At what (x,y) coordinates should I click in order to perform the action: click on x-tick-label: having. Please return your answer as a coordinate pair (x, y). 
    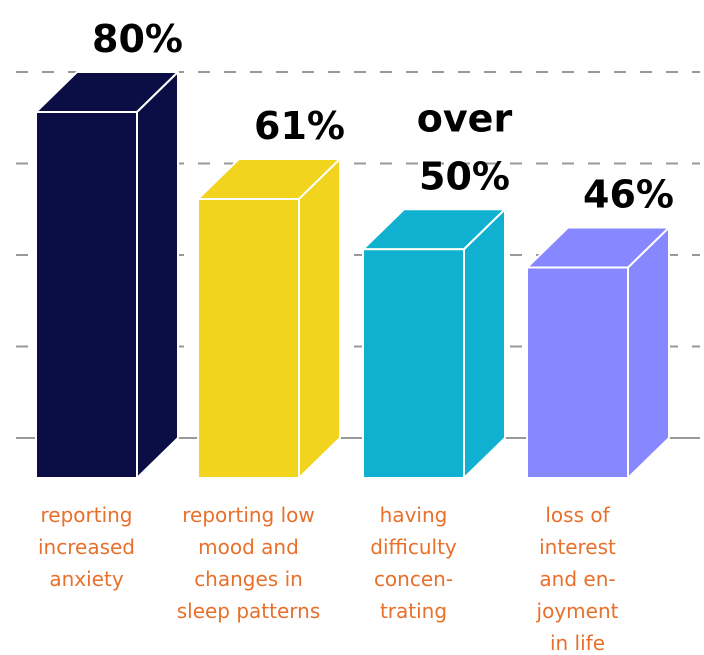
    Looking at the image, I should click on (414, 515).